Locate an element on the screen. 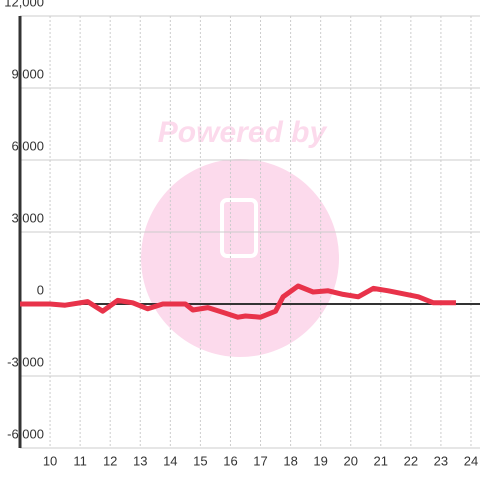  x-tick-label: 11 is located at coordinates (80, 460).